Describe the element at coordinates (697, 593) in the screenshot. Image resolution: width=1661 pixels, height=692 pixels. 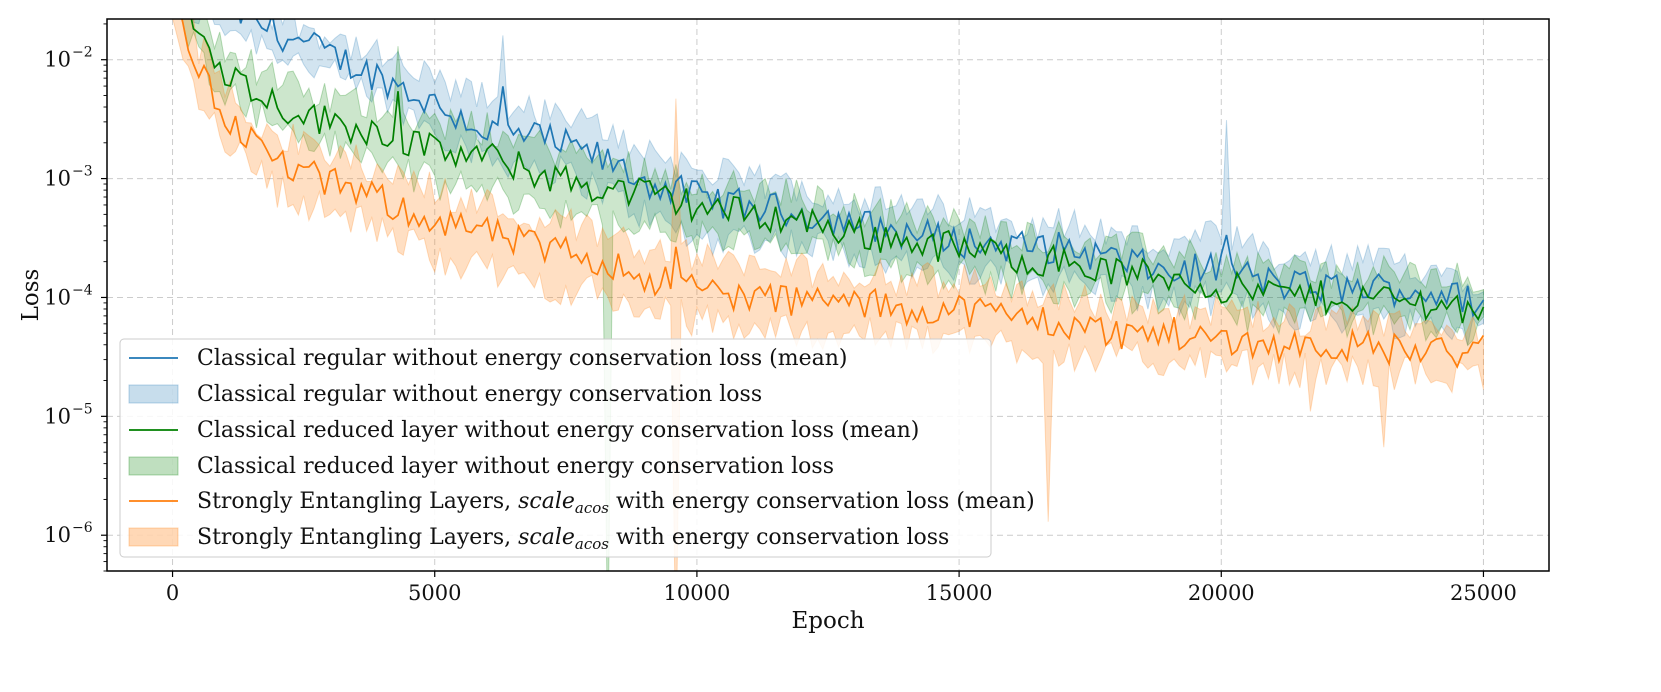
I see `x-tick-label: 10000` at that location.